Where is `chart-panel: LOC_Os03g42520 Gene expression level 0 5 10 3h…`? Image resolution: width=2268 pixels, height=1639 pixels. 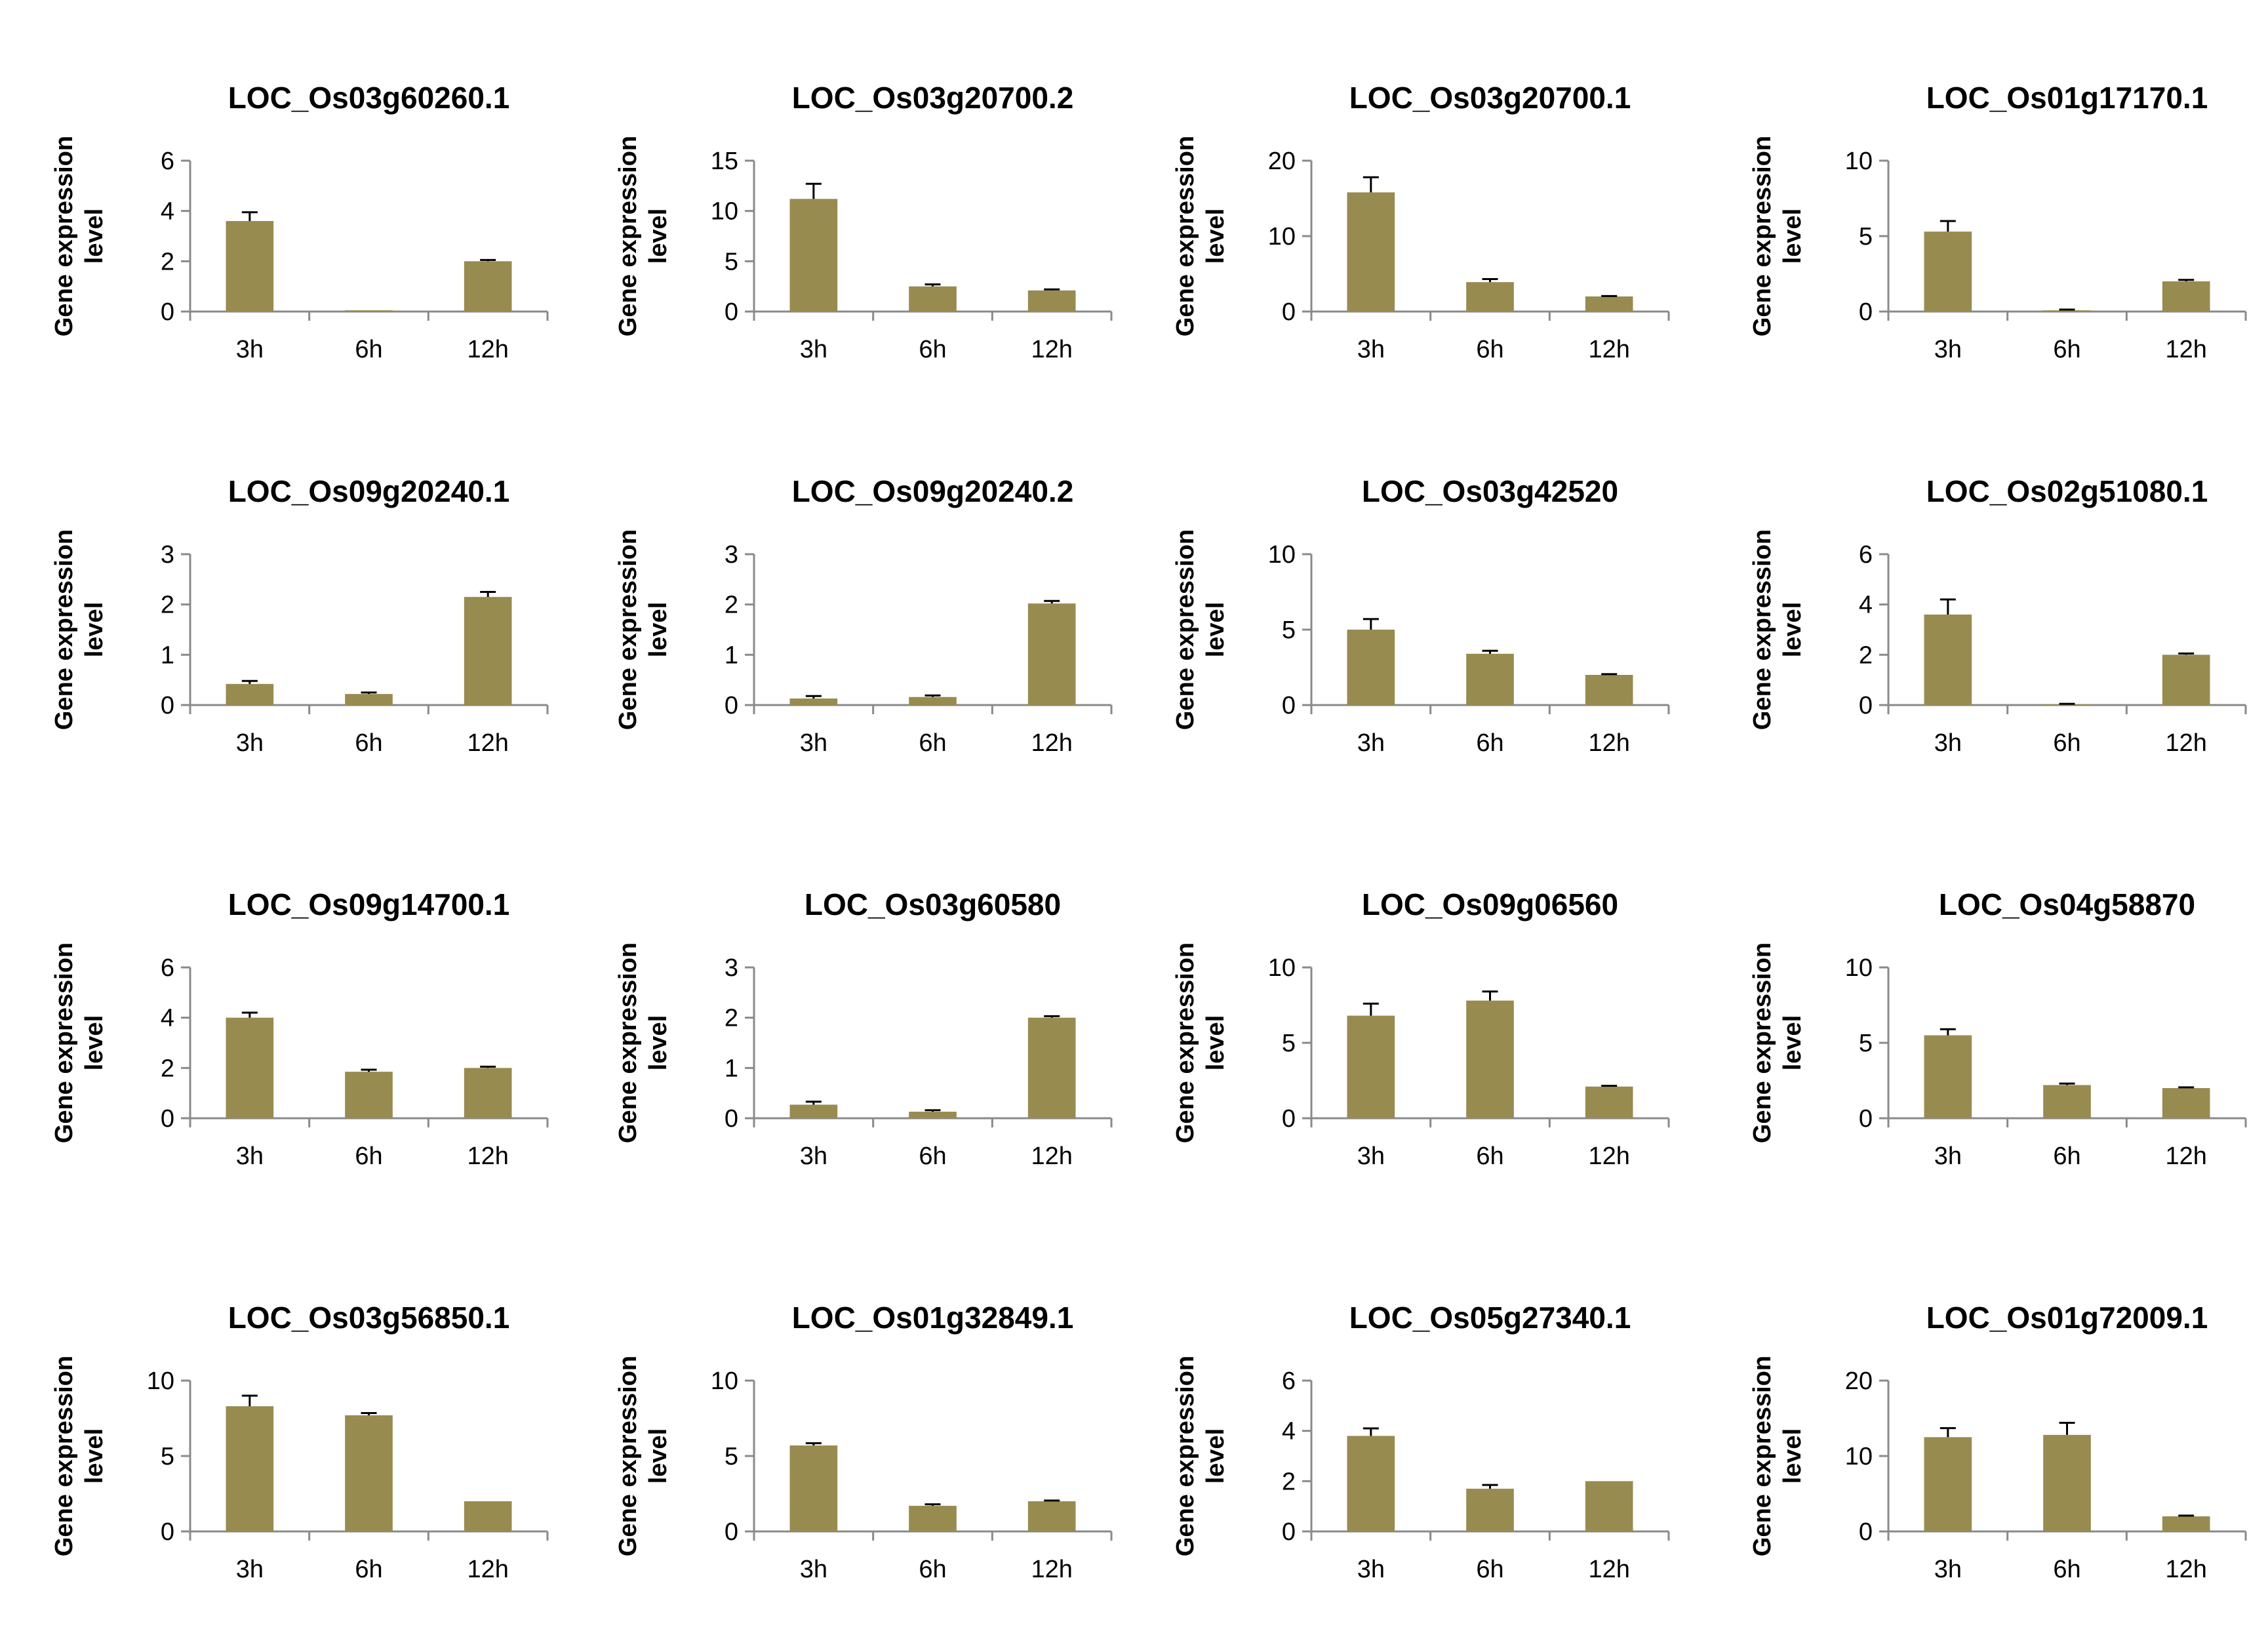
chart-panel: LOC_Os03g42520 Gene expression level 0 5 10 3h… is located at coordinates (1421, 616).